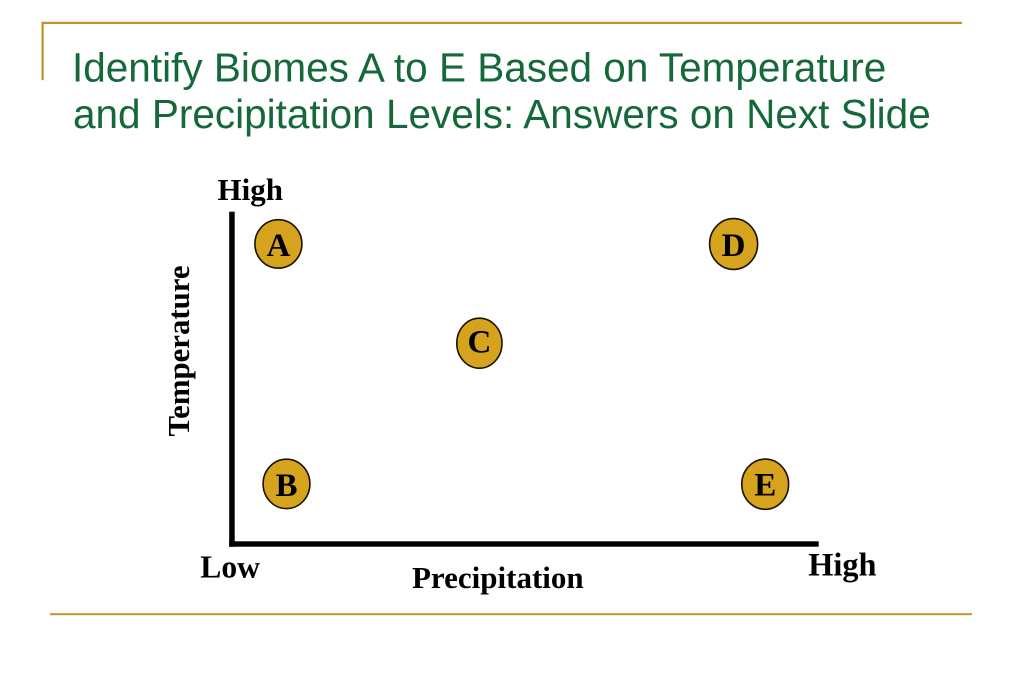 The width and height of the screenshot is (1023, 682). What do you see at coordinates (765, 485) in the screenshot?
I see `svg-text: E` at bounding box center [765, 485].